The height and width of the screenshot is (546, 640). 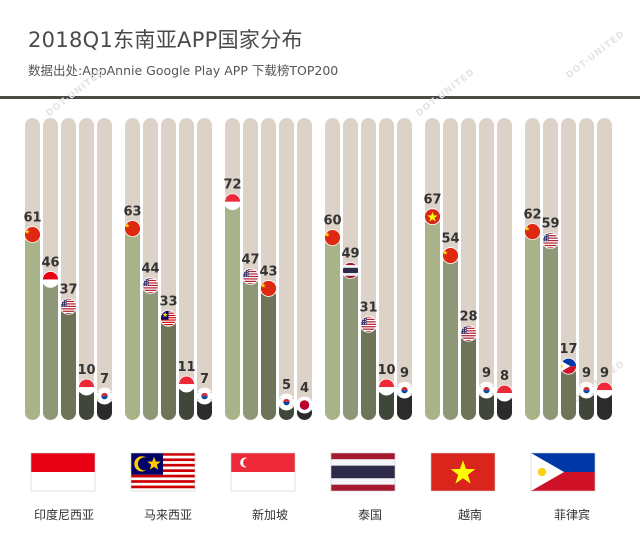 I want to click on bar-vietnam-usa, so click(x=468, y=376).